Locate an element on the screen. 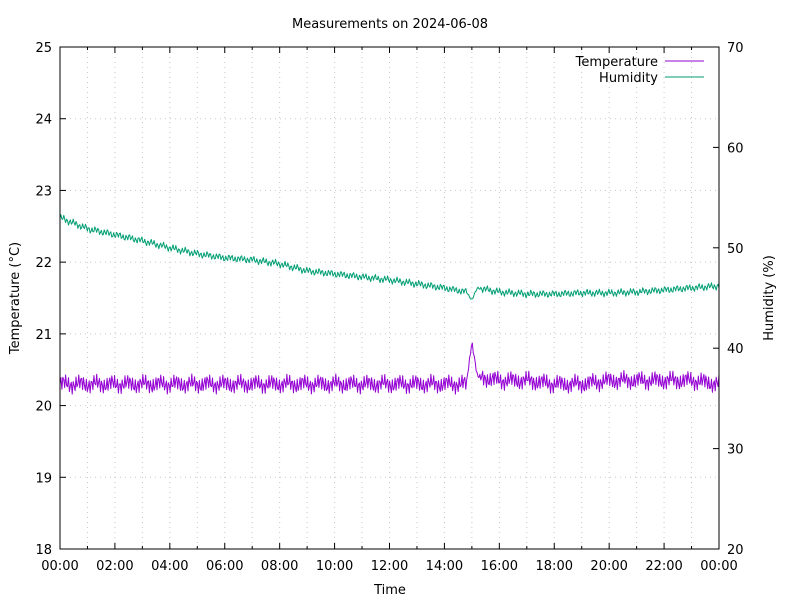 The image size is (800, 600). x-tick-label: 14:00 is located at coordinates (444, 566).